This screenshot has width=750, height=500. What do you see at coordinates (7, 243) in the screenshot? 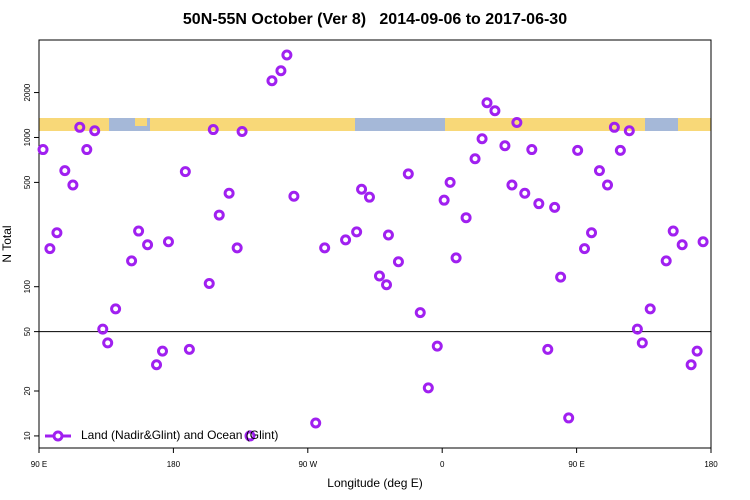
I see `y-axis-label: N Total` at bounding box center [7, 243].